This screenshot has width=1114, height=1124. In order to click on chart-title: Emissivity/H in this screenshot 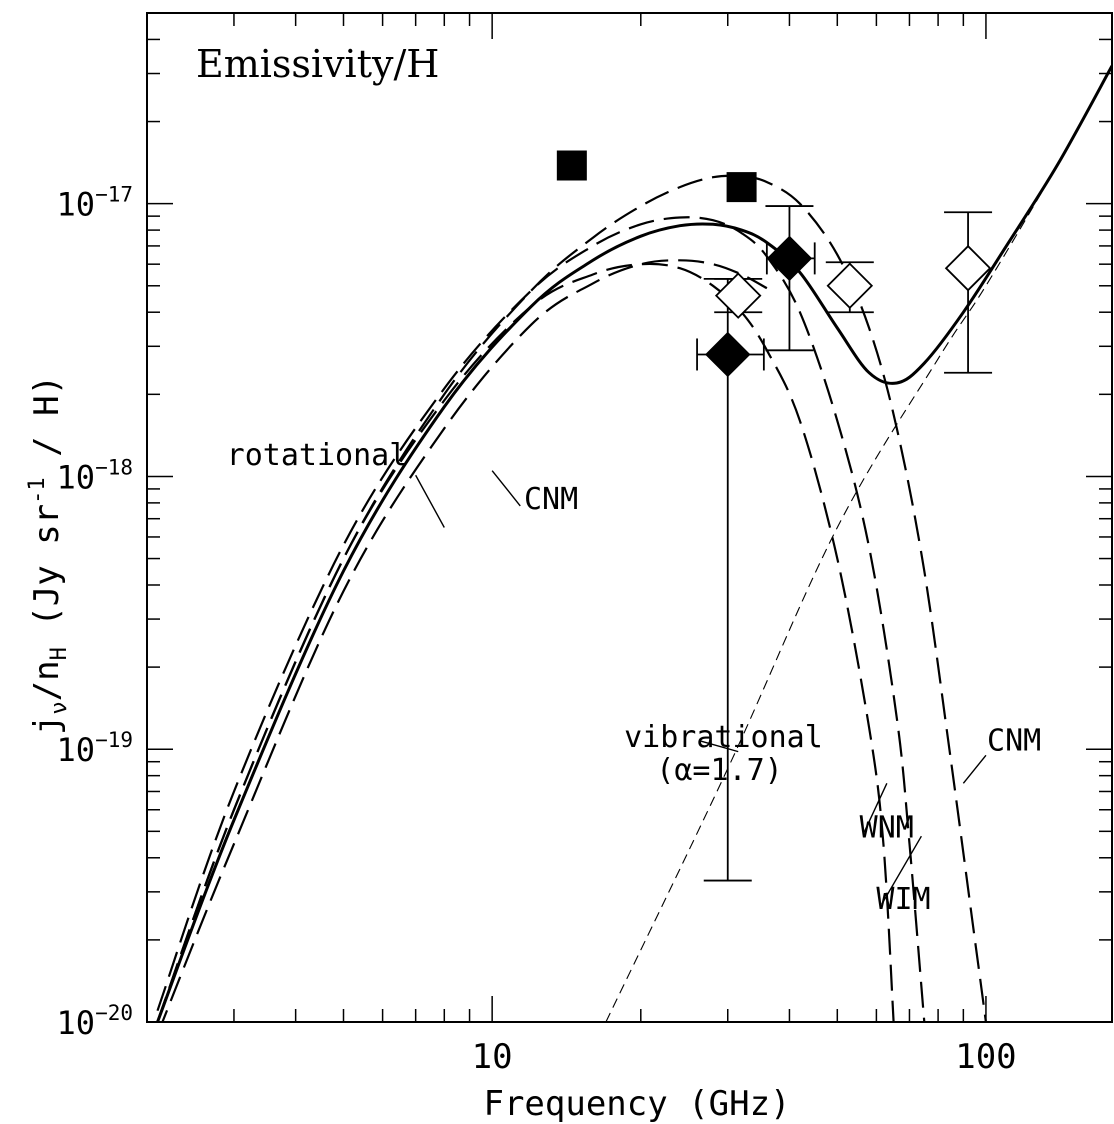, I will do `click(317, 64)`.